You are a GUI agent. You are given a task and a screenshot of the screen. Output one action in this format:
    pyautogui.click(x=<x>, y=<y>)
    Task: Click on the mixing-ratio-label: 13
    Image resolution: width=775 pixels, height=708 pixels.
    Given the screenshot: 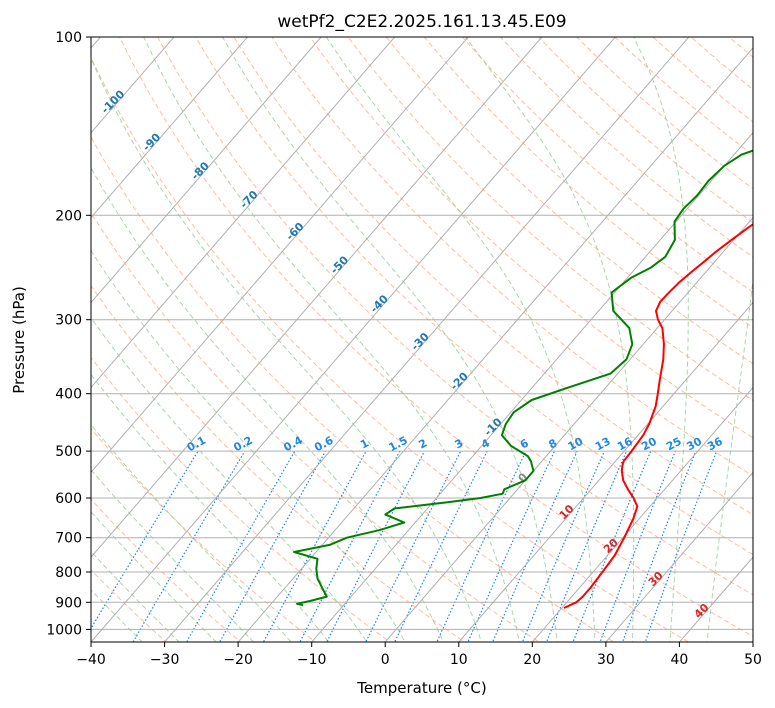 What is the action you would take?
    pyautogui.click(x=603, y=444)
    